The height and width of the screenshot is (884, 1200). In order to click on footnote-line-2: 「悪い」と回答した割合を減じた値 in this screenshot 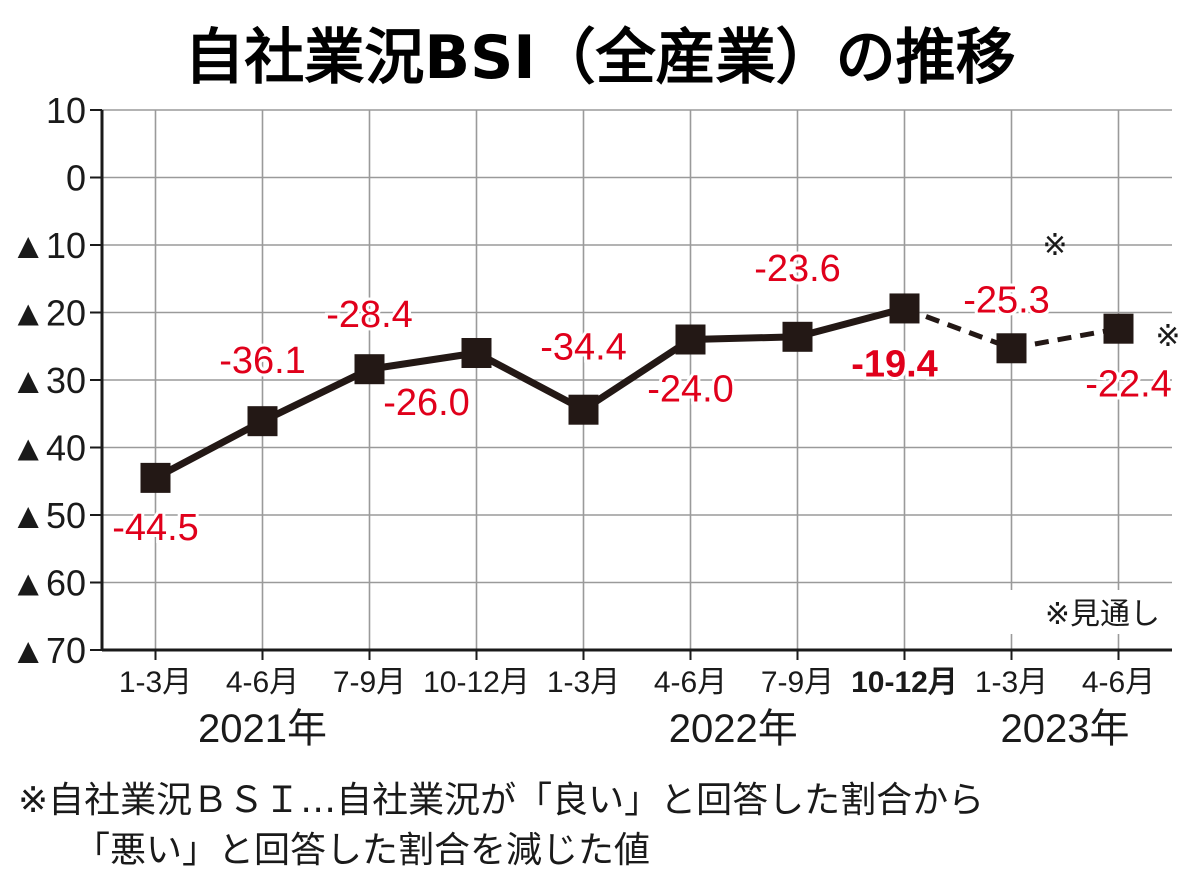, I will do `click(362, 850)`.